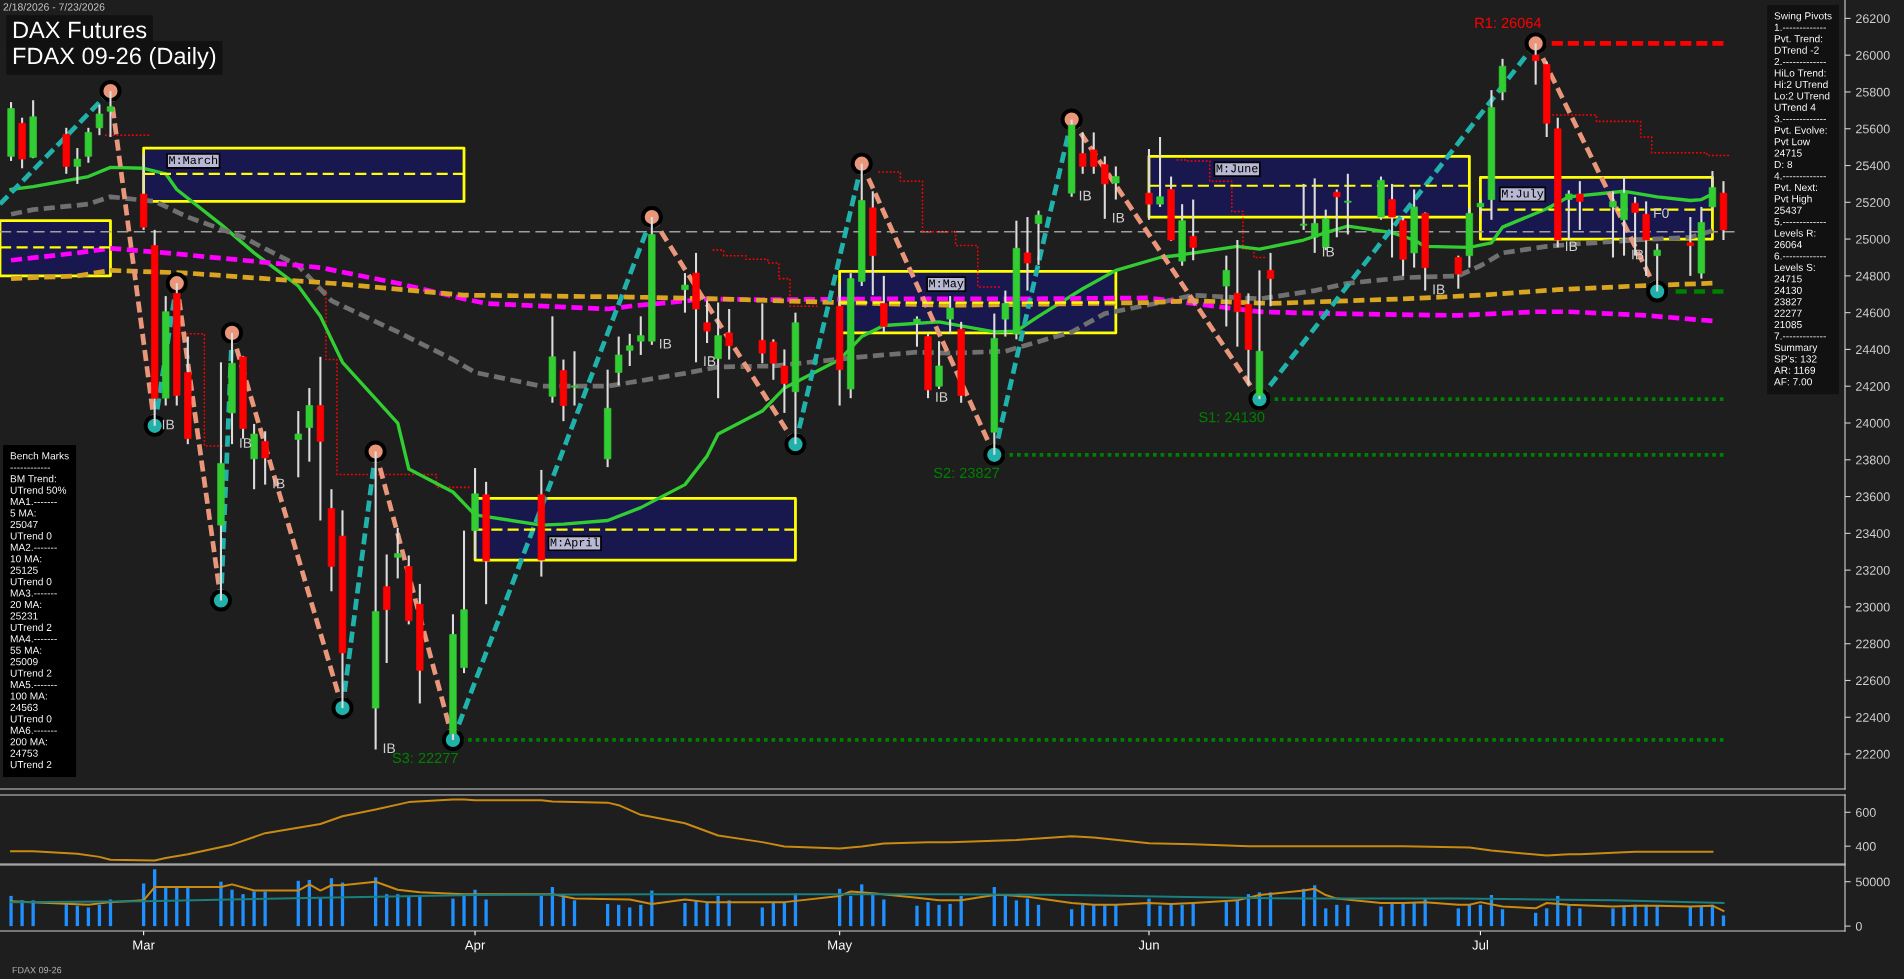 Image resolution: width=1904 pixels, height=979 pixels. What do you see at coordinates (1873, 386) in the screenshot?
I see `y-tick-label: 24200` at bounding box center [1873, 386].